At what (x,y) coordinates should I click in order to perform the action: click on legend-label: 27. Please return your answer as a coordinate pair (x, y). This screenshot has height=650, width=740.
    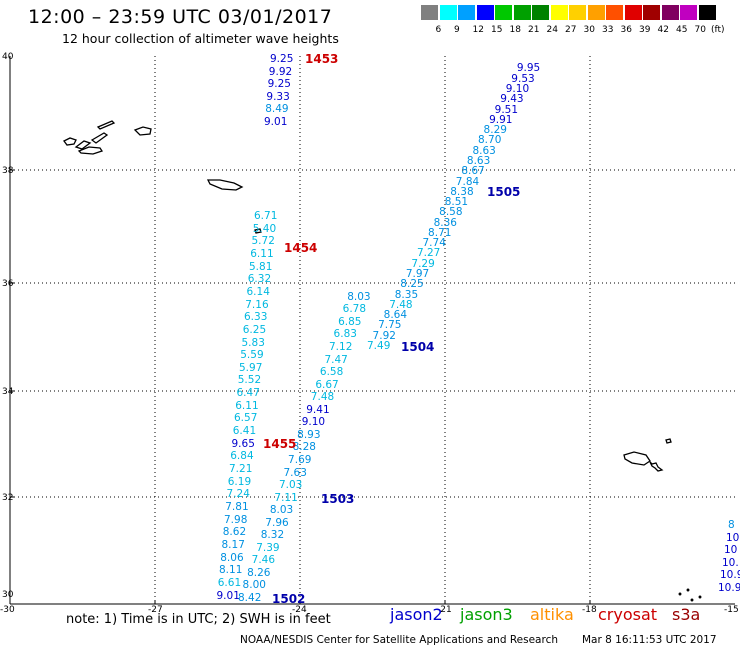
    Looking at the image, I should click on (571, 30).